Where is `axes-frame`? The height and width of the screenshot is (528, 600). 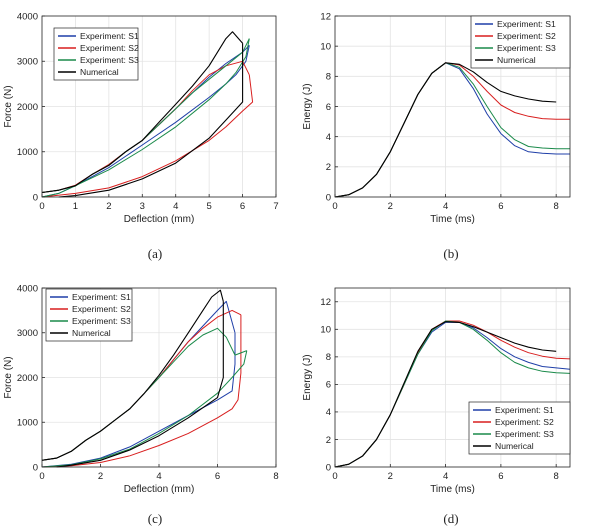 axes-frame is located at coordinates (452, 377).